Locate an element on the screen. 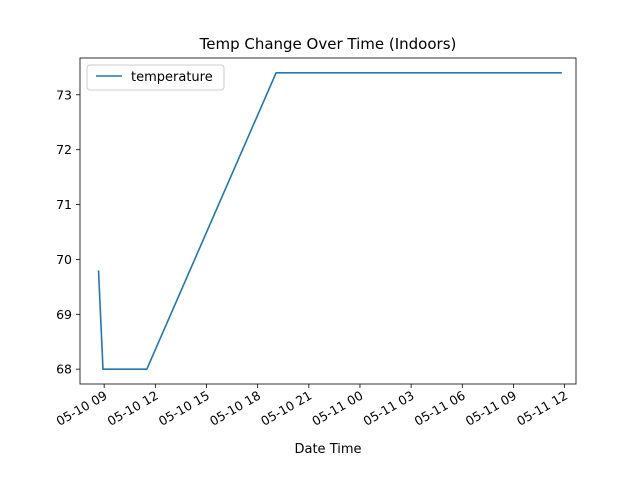  y-tick-label: 73 is located at coordinates (64, 94).